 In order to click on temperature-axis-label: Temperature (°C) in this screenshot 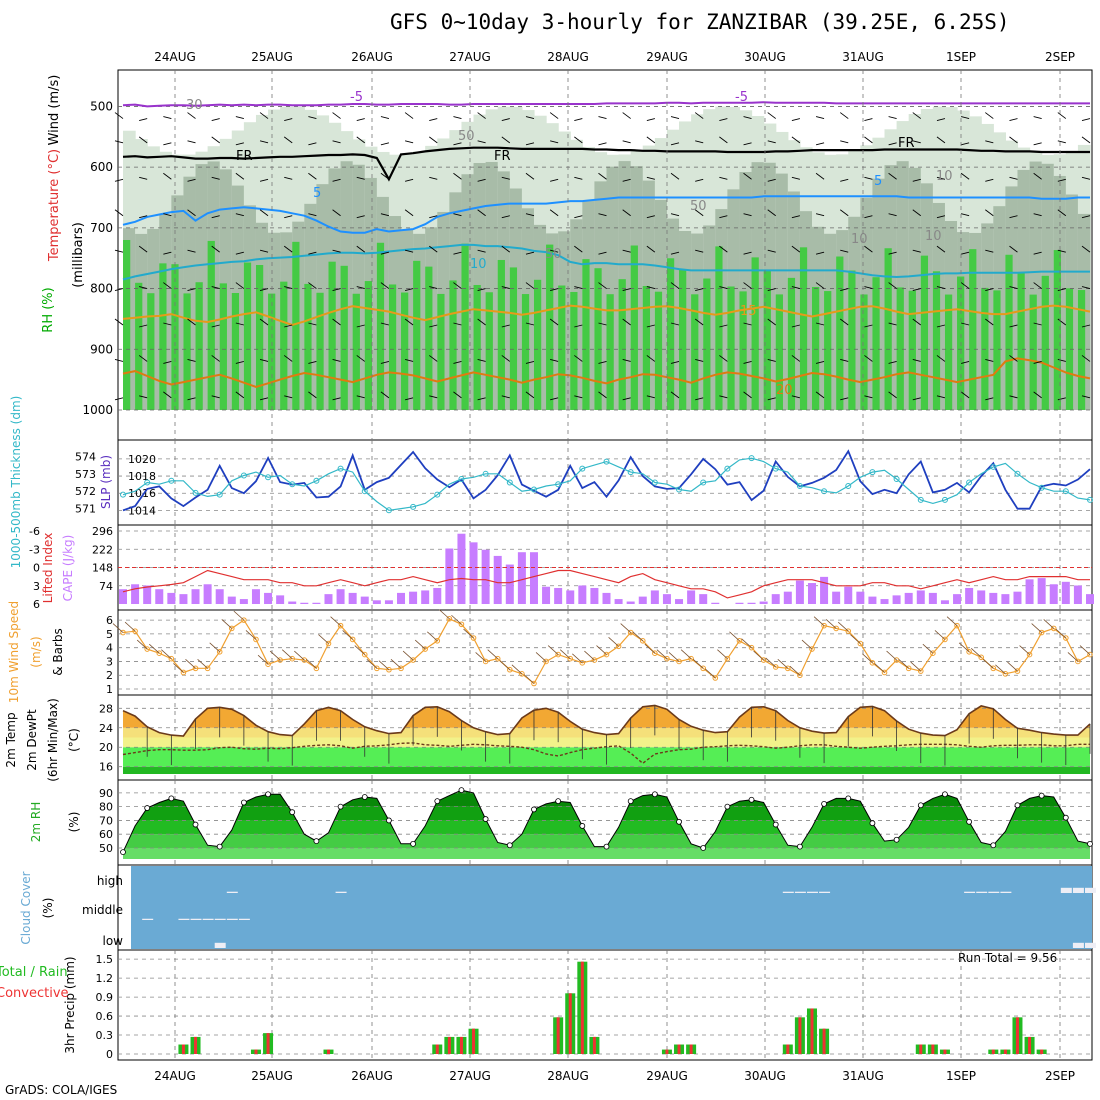, I will do `click(54, 205)`.